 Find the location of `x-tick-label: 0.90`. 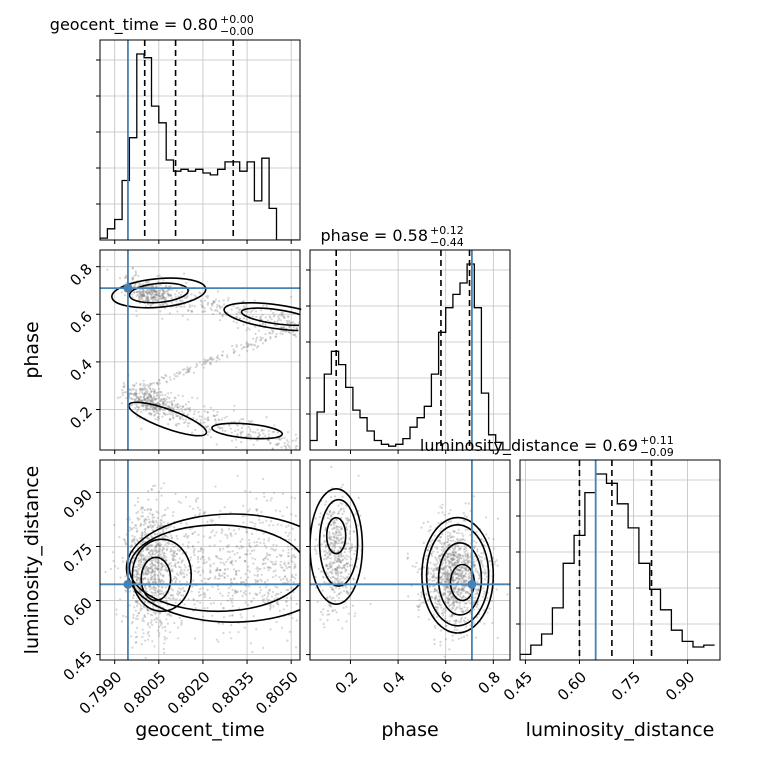

x-tick-label: 0.90 is located at coordinates (680, 686).